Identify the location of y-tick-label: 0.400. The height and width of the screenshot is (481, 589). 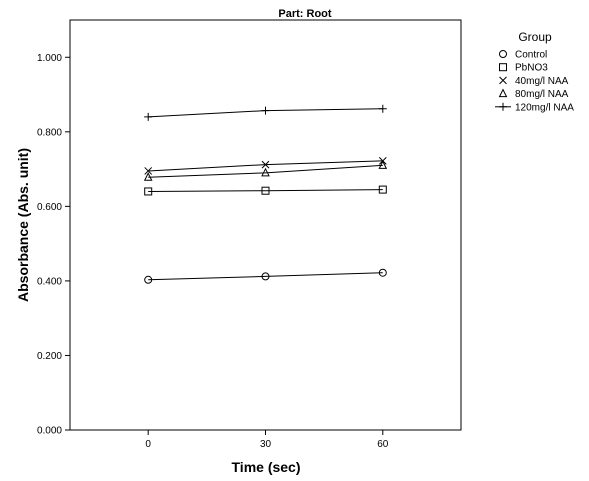
(49, 281).